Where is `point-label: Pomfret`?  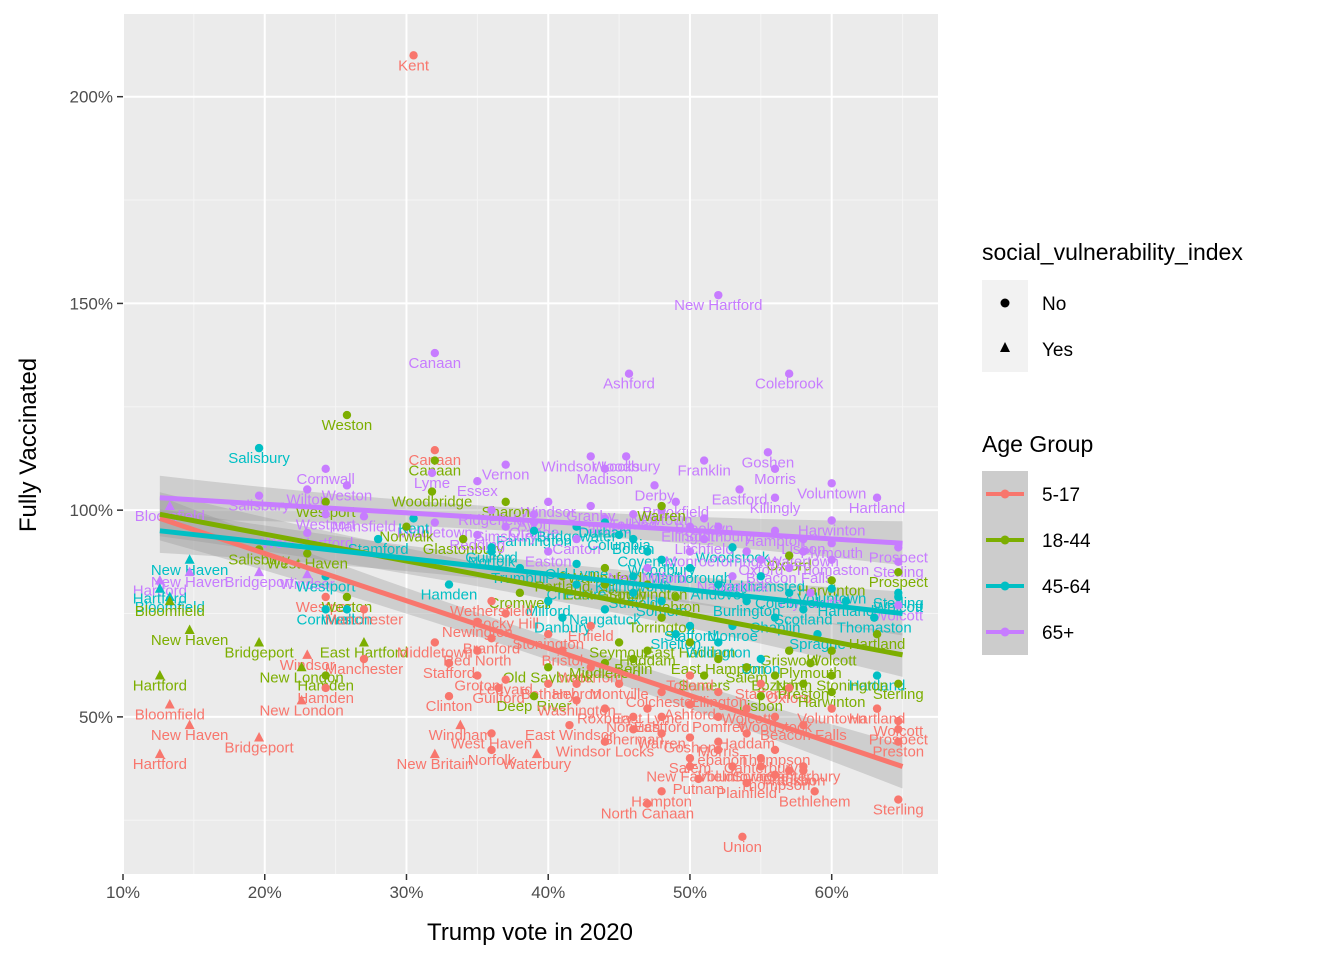 point-label: Pomfret is located at coordinates (718, 727).